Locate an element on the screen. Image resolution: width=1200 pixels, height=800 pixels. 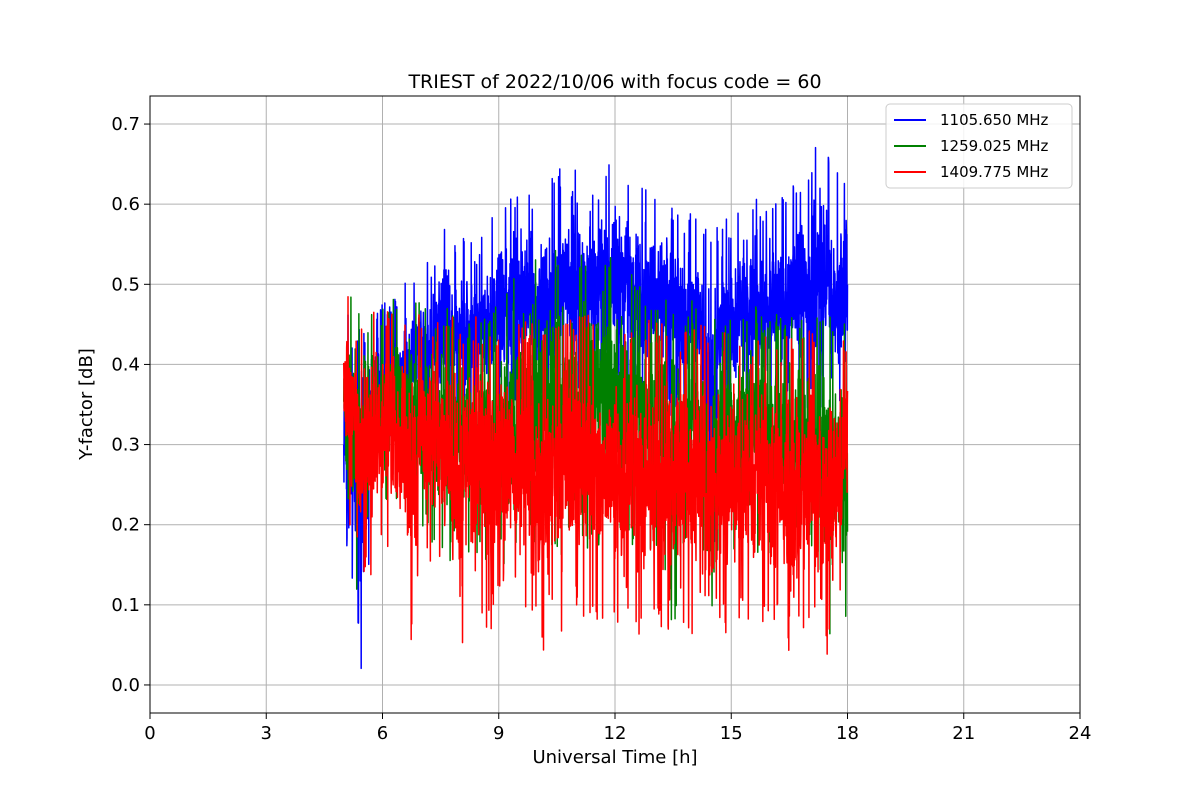
x-tick-label: 0 is located at coordinates (149, 733).